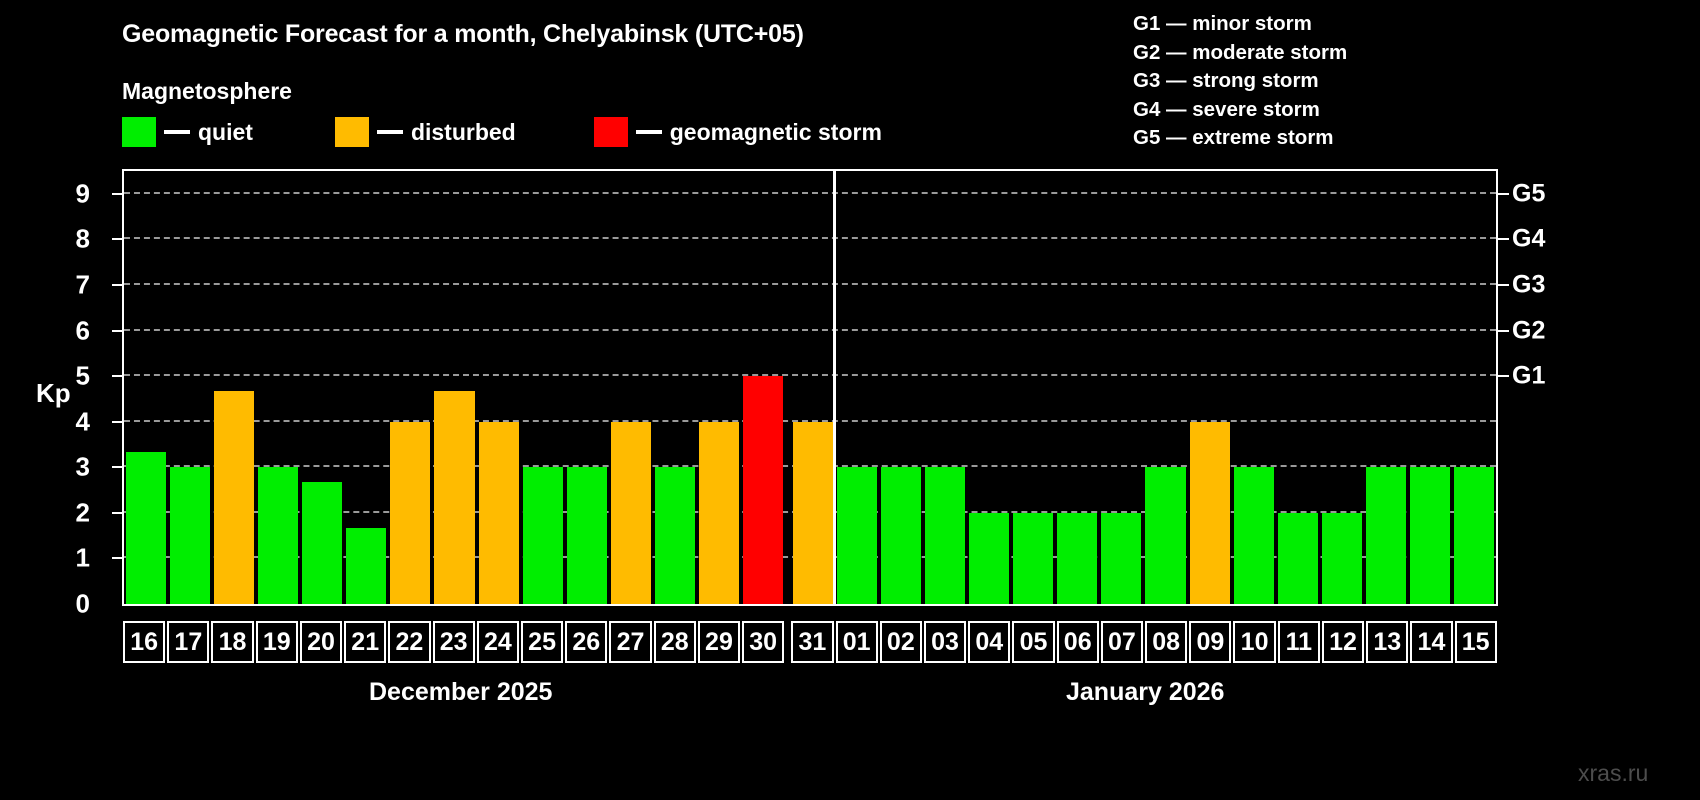  What do you see at coordinates (1431, 642) in the screenshot?
I see `date-label: 14` at bounding box center [1431, 642].